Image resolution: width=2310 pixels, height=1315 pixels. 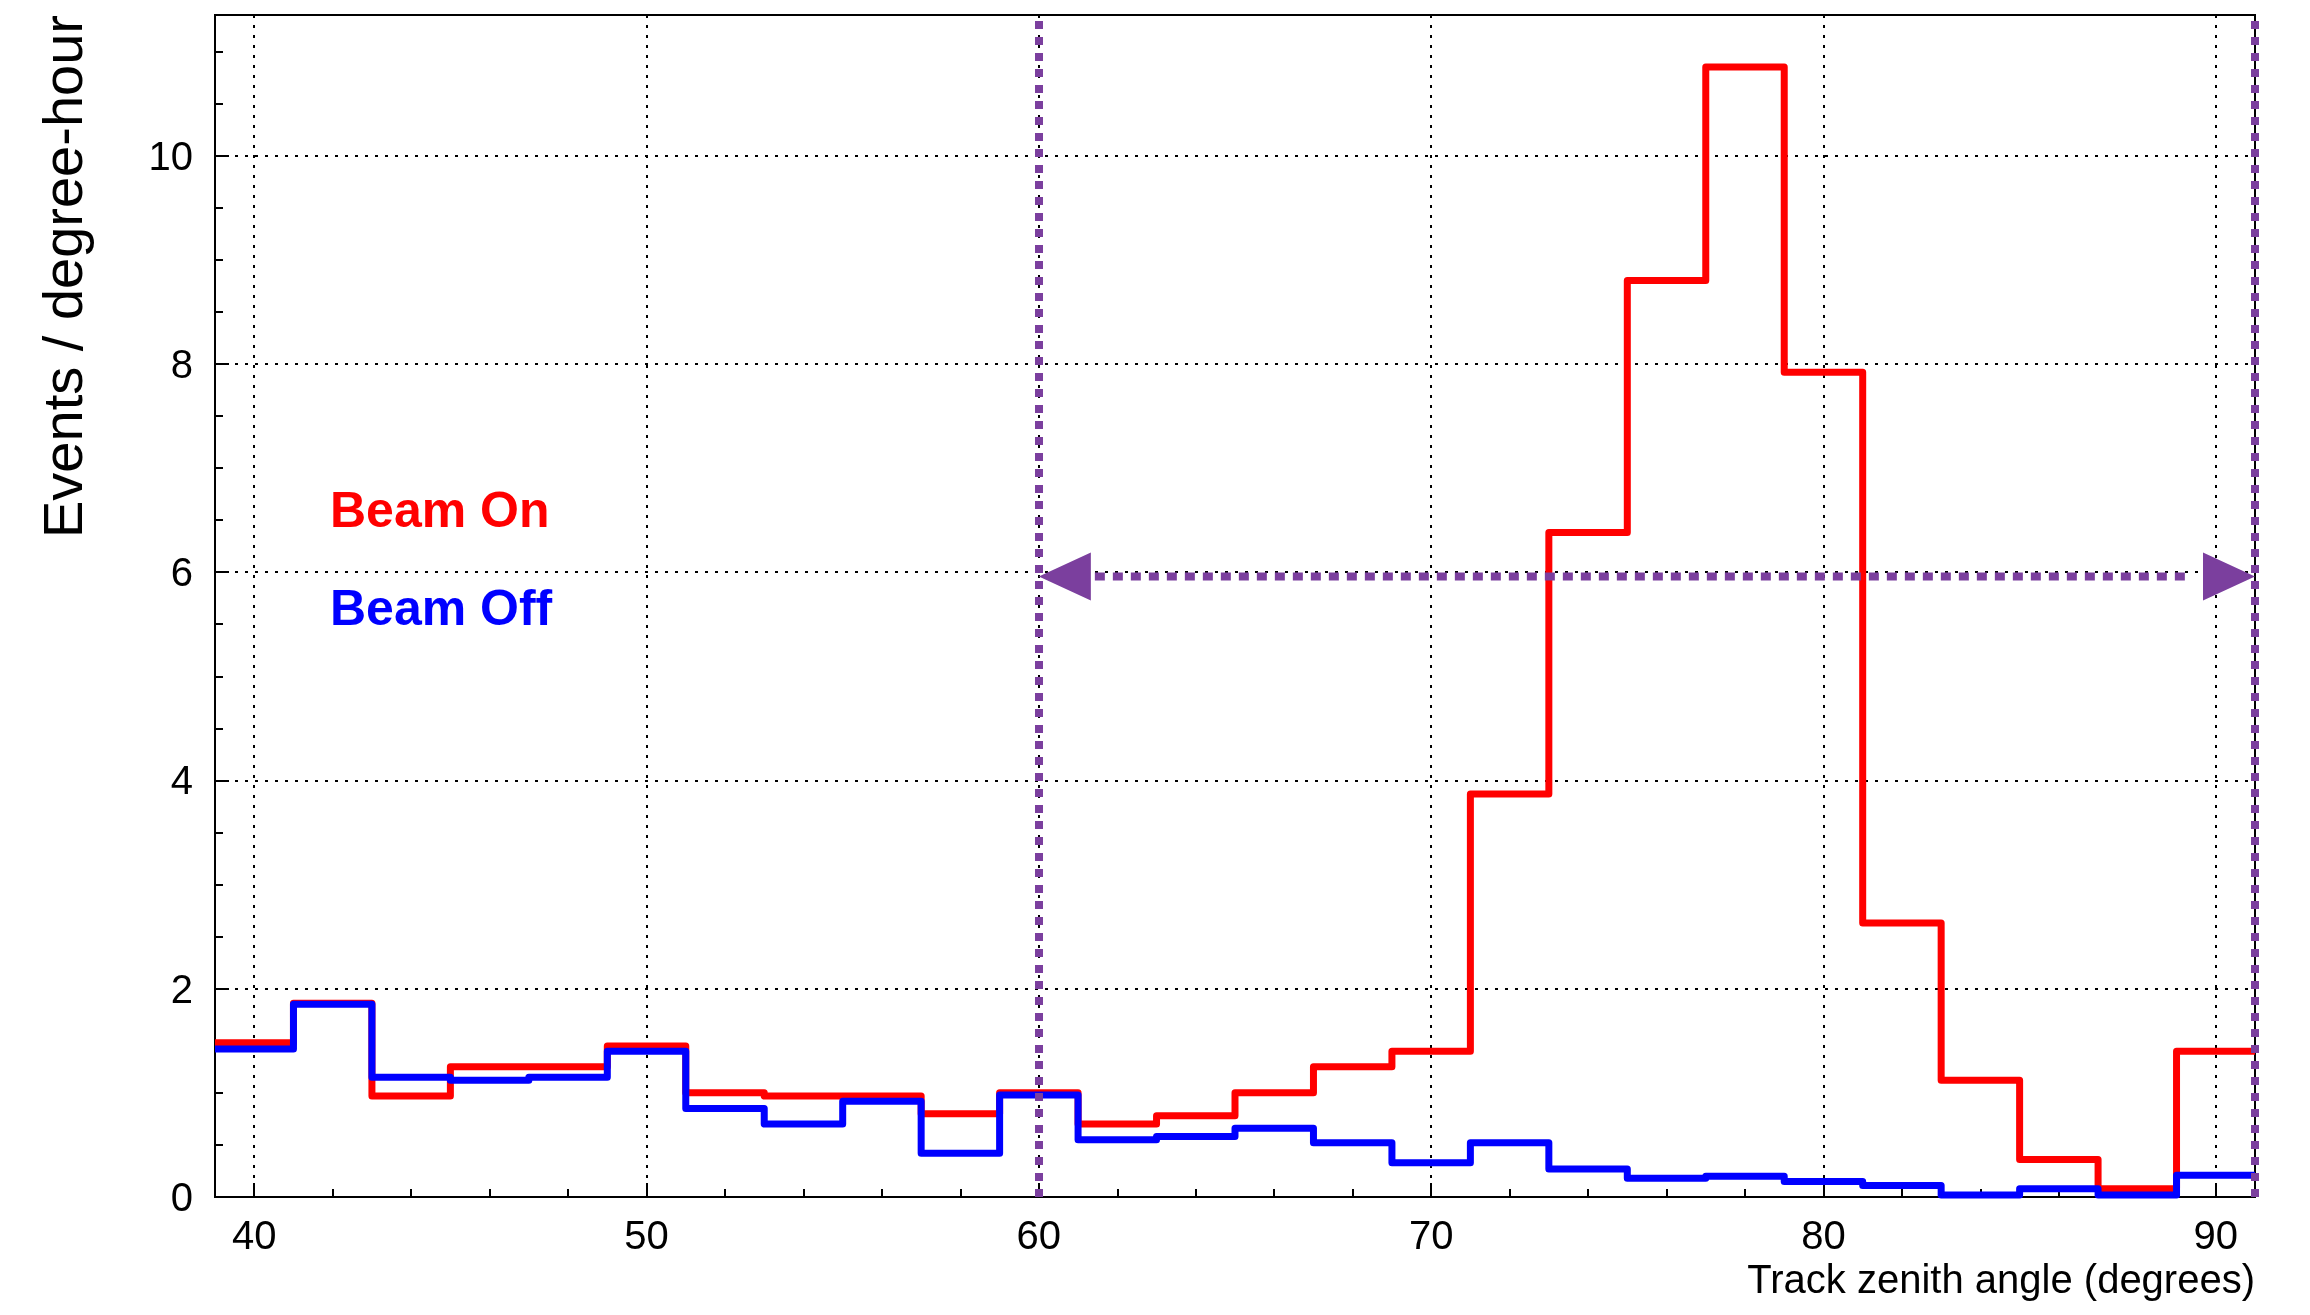 What do you see at coordinates (181, 1197) in the screenshot?
I see `y-tick-label: 0` at bounding box center [181, 1197].